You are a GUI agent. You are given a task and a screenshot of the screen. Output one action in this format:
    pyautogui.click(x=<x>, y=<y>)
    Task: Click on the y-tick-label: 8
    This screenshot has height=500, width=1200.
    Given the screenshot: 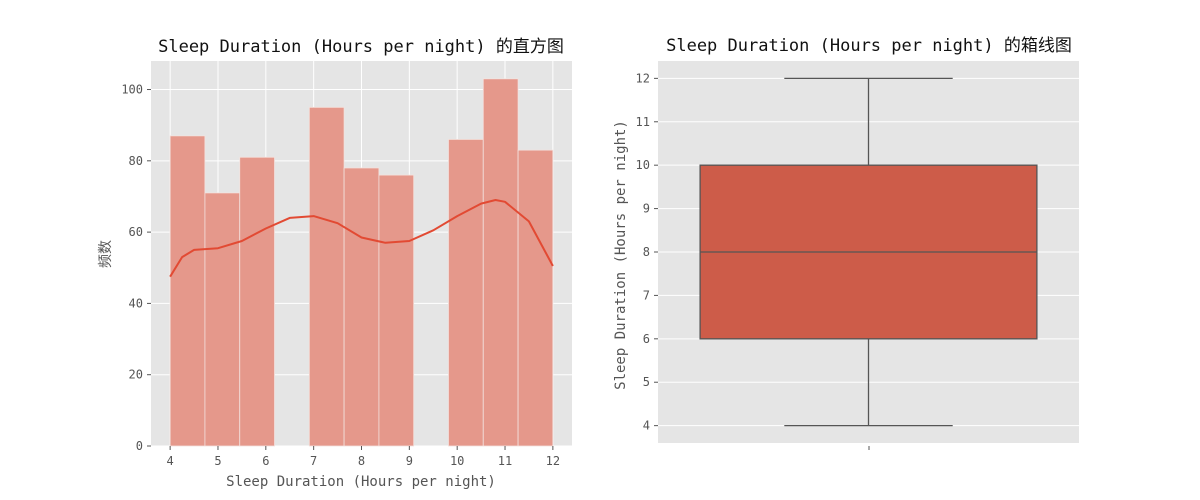 What is the action you would take?
    pyautogui.click(x=646, y=252)
    